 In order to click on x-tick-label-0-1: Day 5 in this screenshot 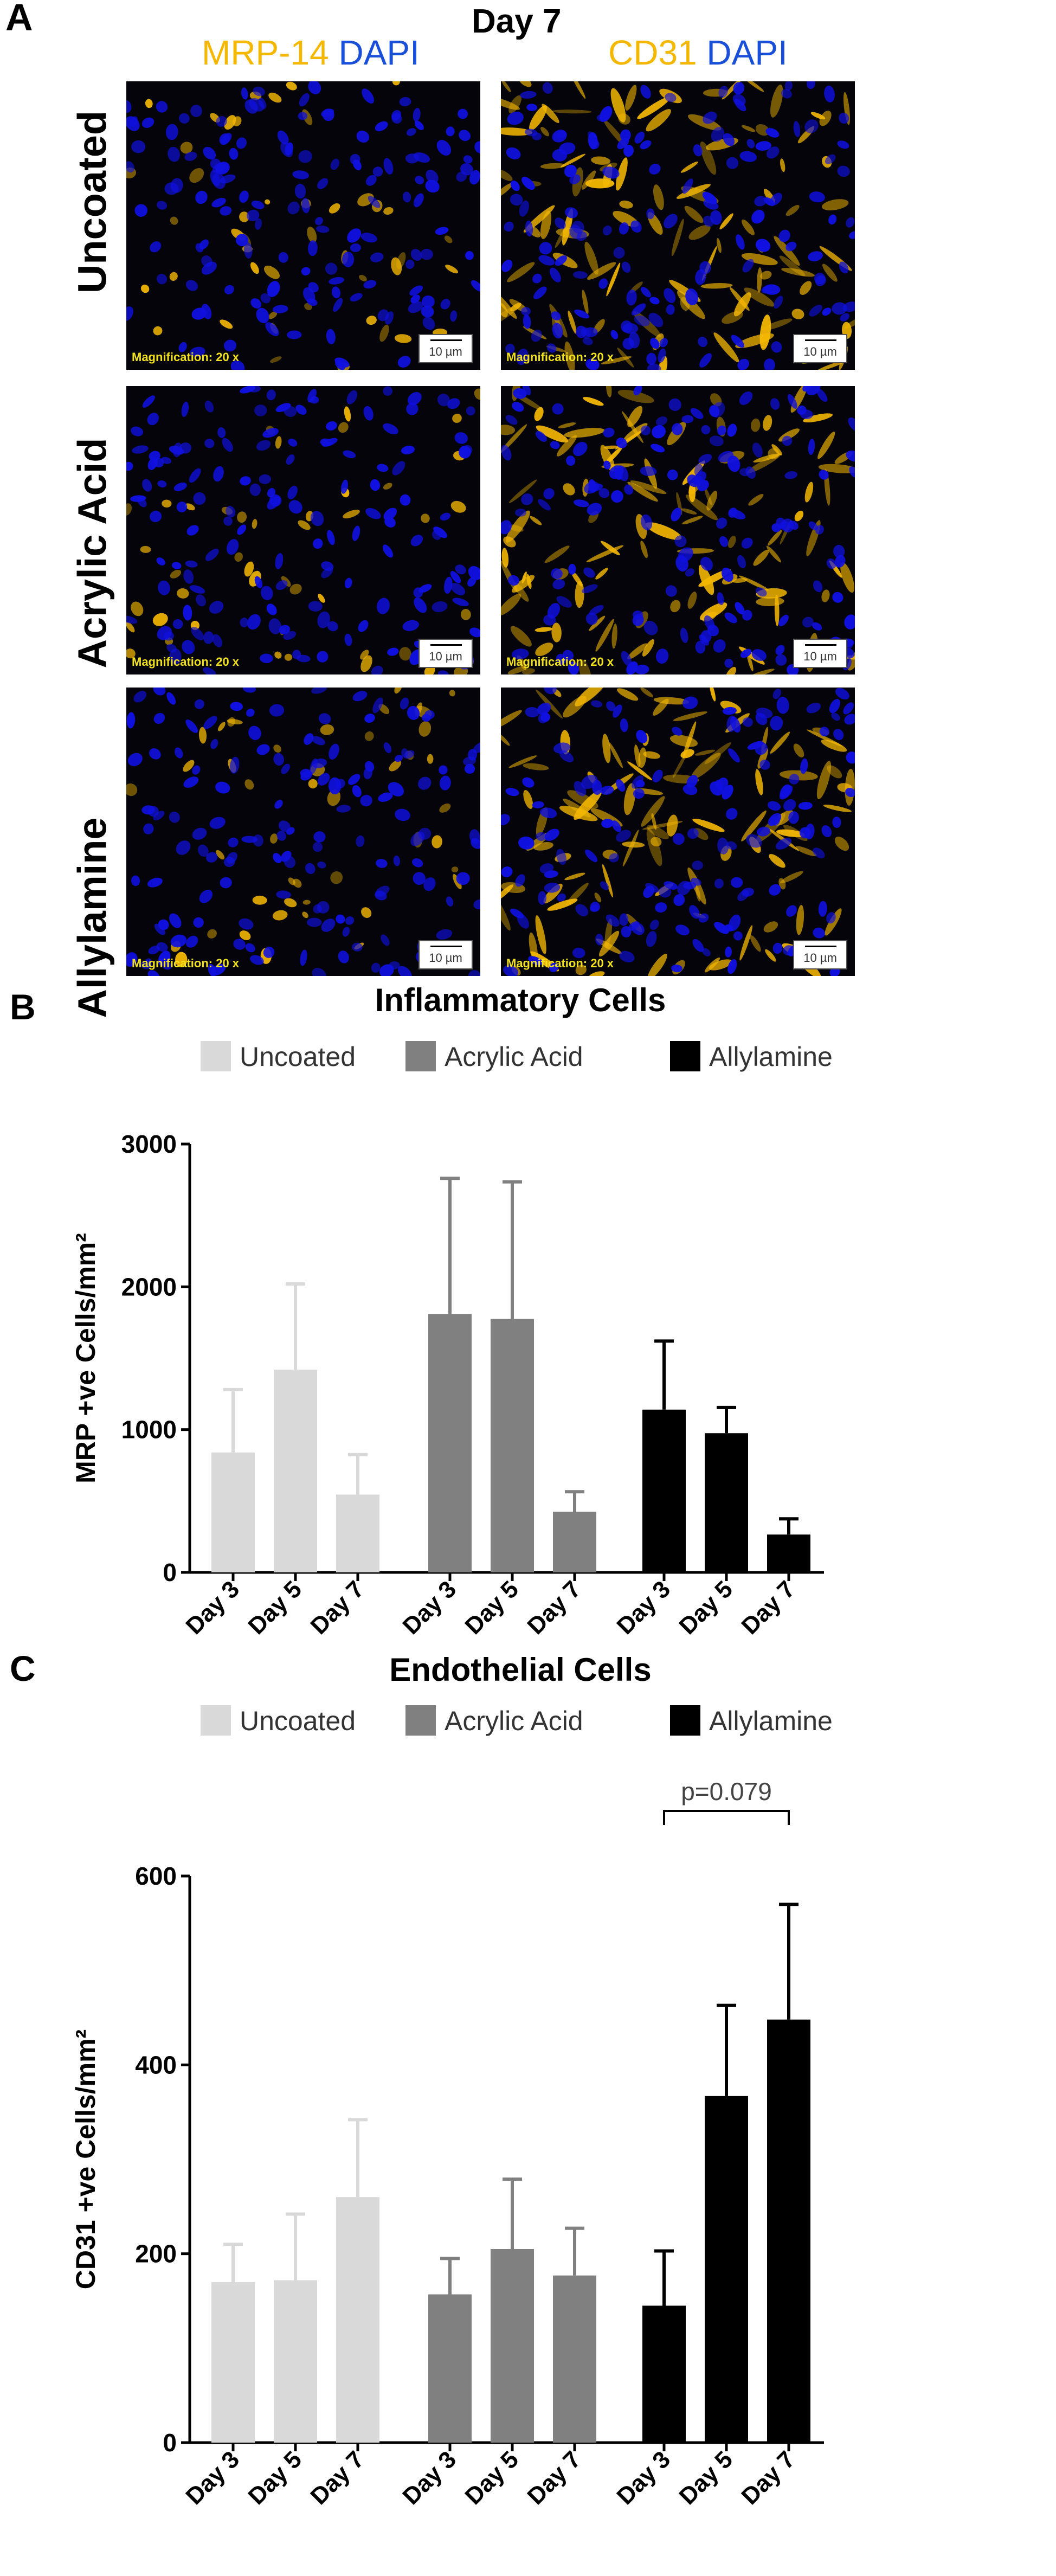, I will do `click(275, 1606)`.